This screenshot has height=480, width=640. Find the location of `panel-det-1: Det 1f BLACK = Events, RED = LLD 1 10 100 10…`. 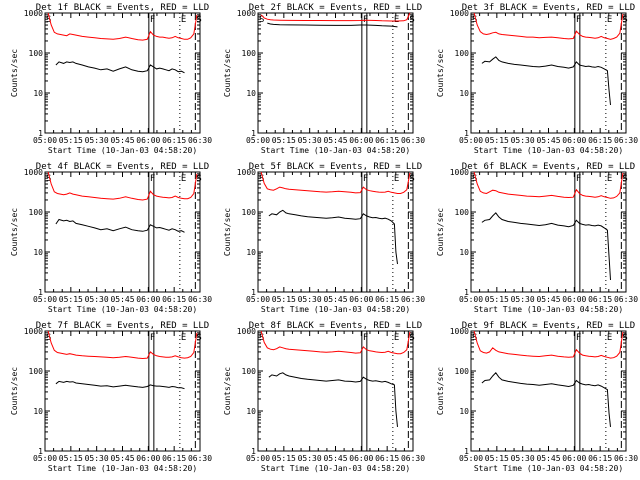

panel-det-1: Det 1f BLACK = Events, RED = LLD 1 10 100 10… is located at coordinates (111, 79).